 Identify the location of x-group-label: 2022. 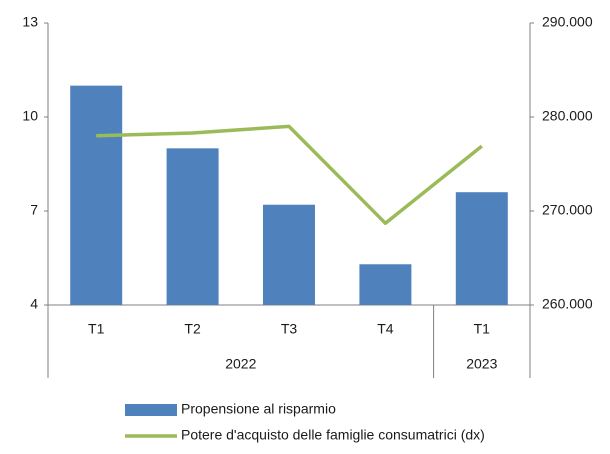
(240, 364).